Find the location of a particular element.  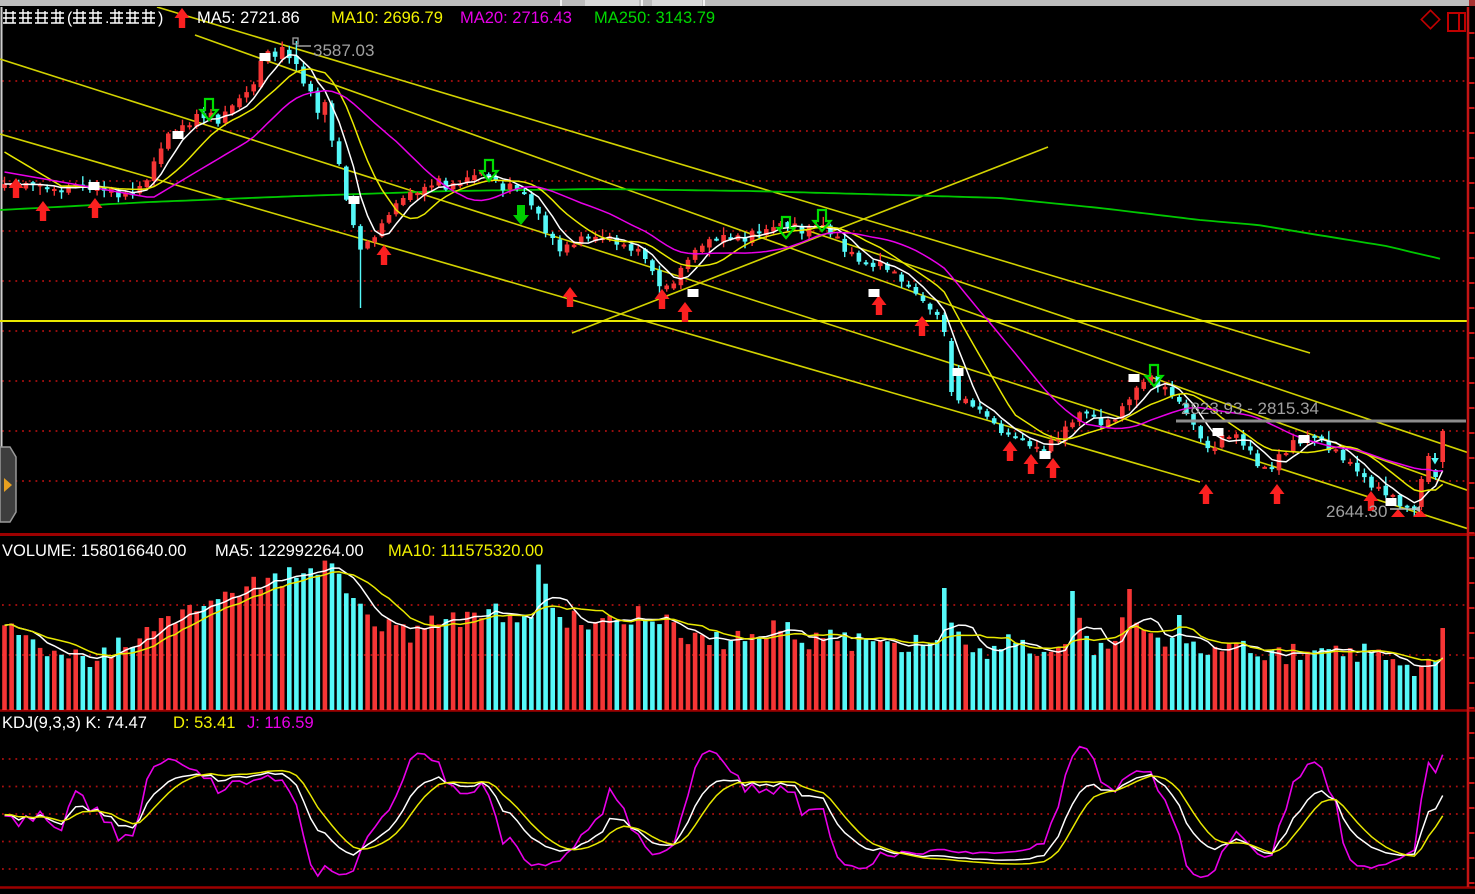

svg-text: MA10: 111575320.00 is located at coordinates (465, 551).